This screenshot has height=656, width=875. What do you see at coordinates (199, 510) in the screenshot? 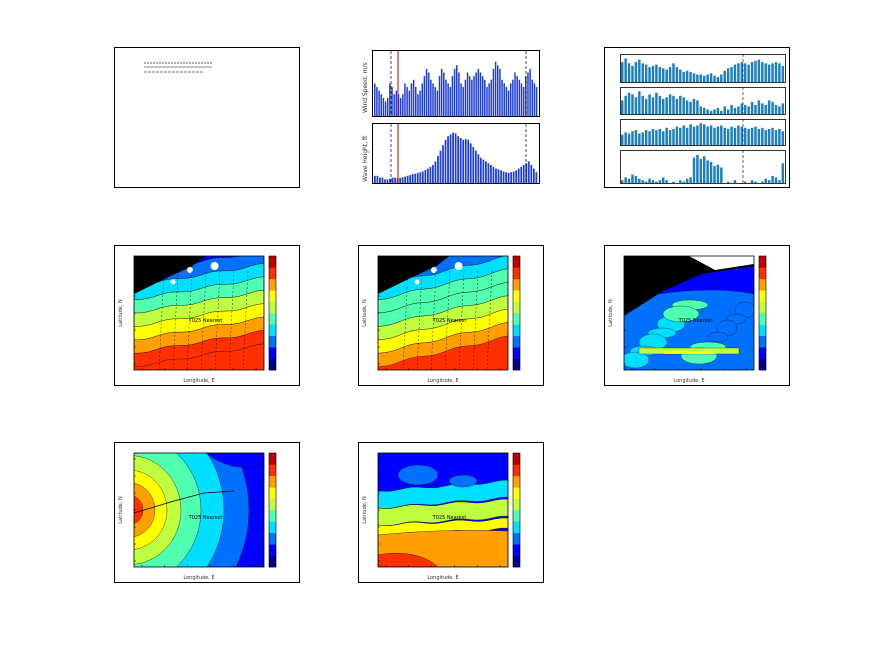
I see `contour-field` at bounding box center [199, 510].